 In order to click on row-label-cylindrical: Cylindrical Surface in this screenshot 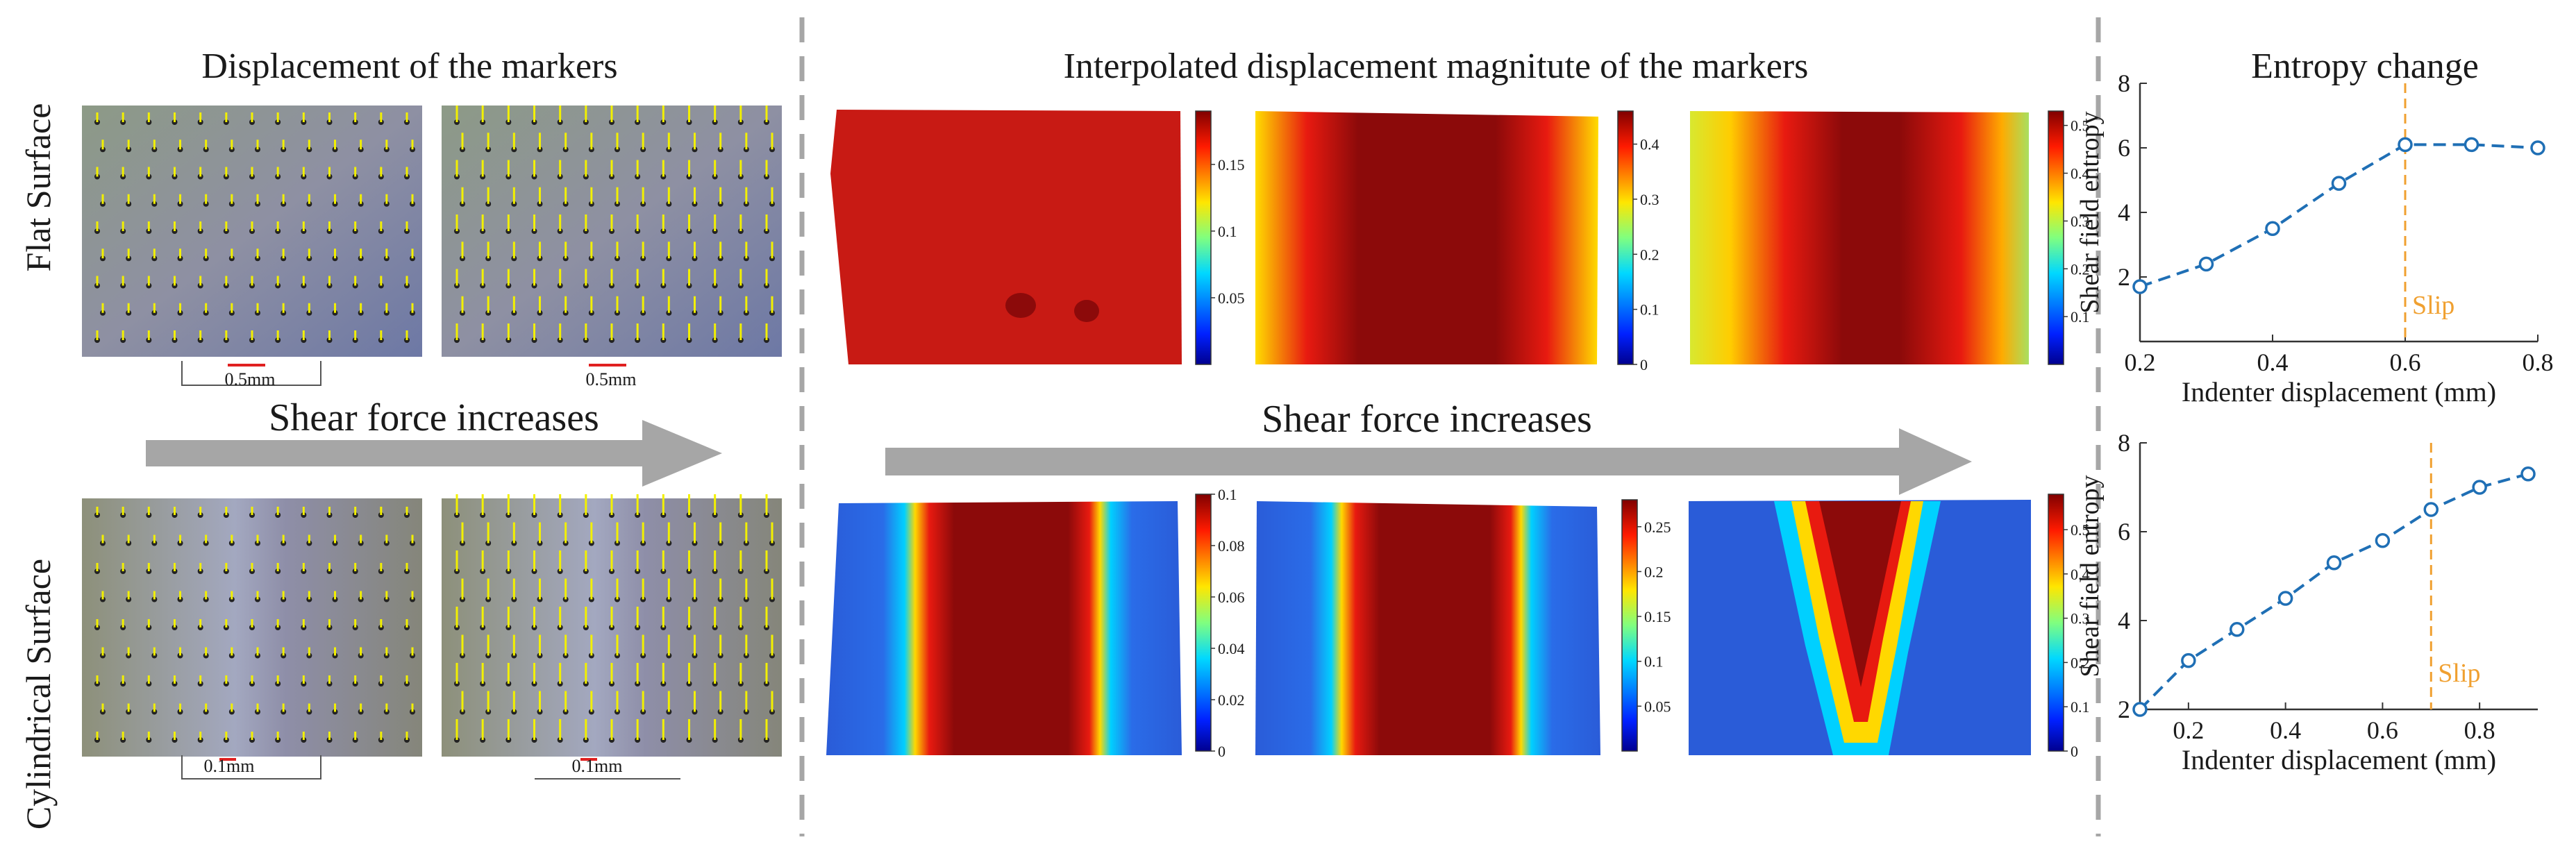, I will do `click(38, 694)`.